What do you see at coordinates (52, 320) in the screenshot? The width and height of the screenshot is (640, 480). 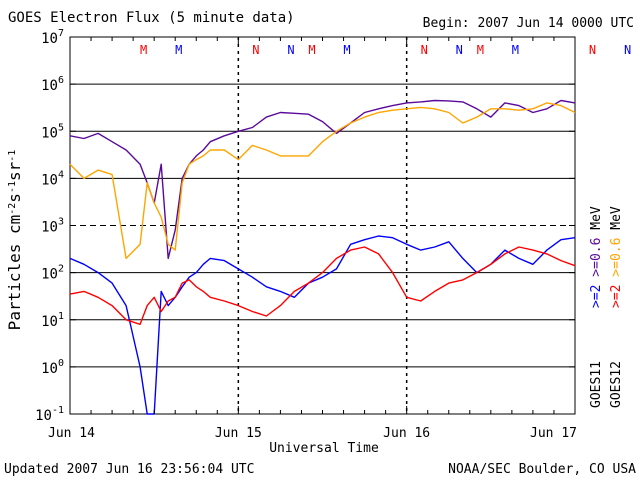 I see `y-tick-label: 10¹` at bounding box center [52, 320].